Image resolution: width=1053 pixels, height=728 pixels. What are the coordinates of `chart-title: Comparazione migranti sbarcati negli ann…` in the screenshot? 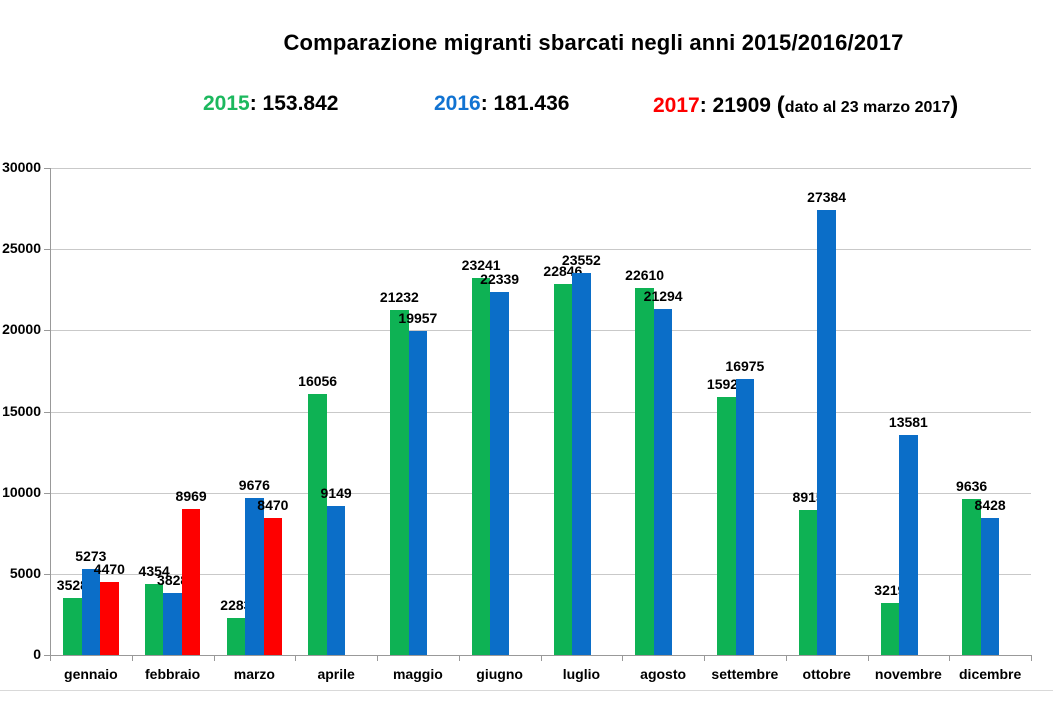 It's located at (593, 42).